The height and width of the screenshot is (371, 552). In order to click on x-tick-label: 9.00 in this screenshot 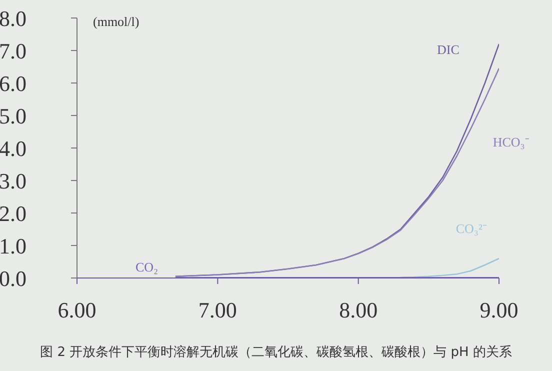, I will do `click(499, 310)`.